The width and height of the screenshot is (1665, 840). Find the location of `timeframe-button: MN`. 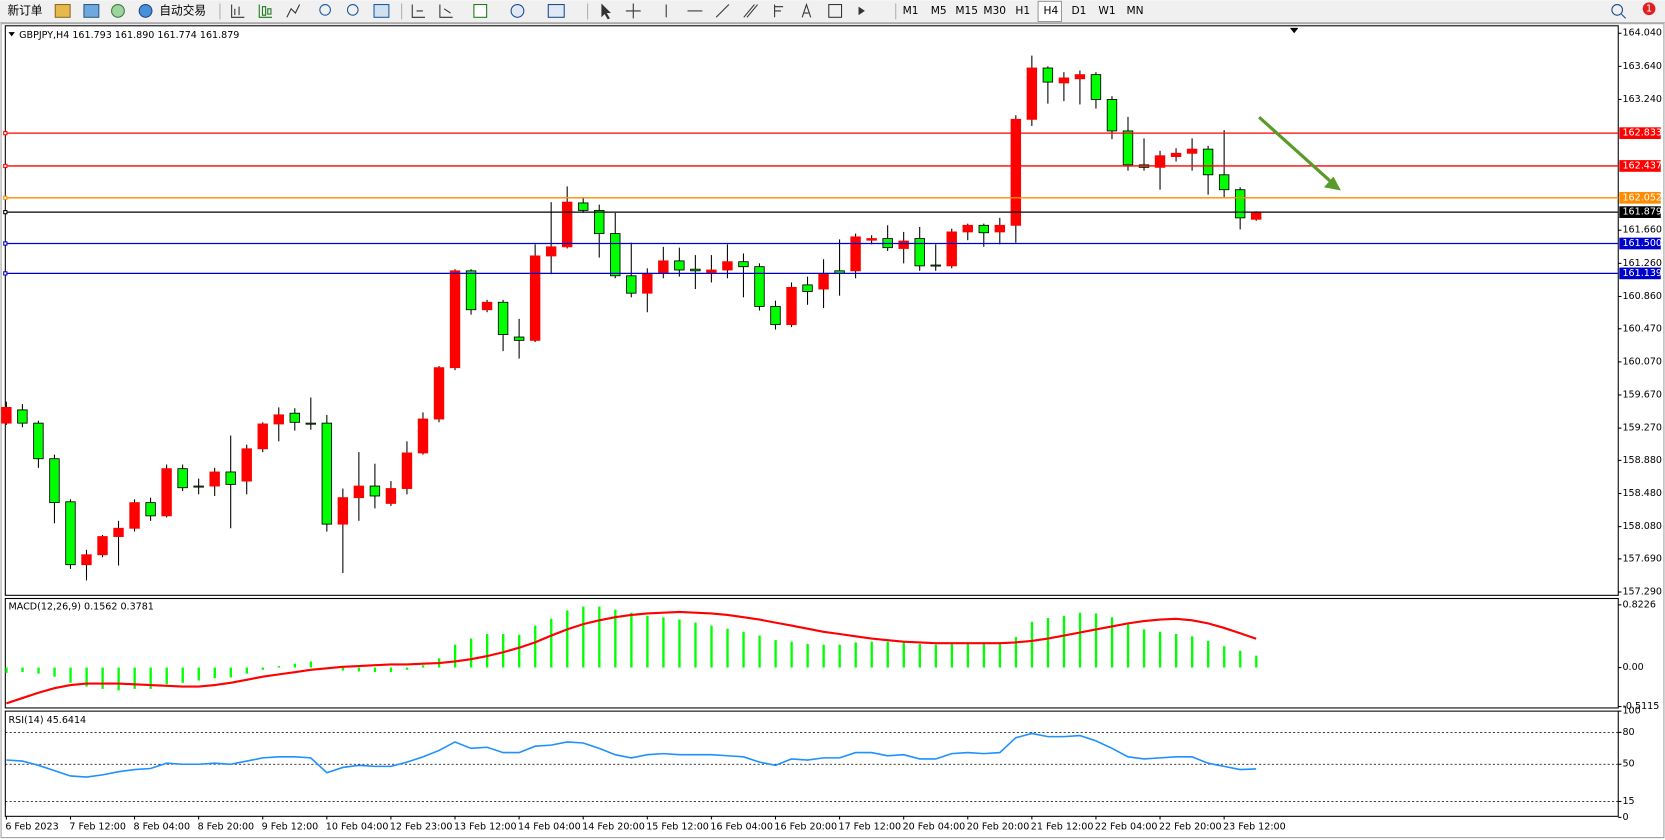

timeframe-button: MN is located at coordinates (1134, 10).